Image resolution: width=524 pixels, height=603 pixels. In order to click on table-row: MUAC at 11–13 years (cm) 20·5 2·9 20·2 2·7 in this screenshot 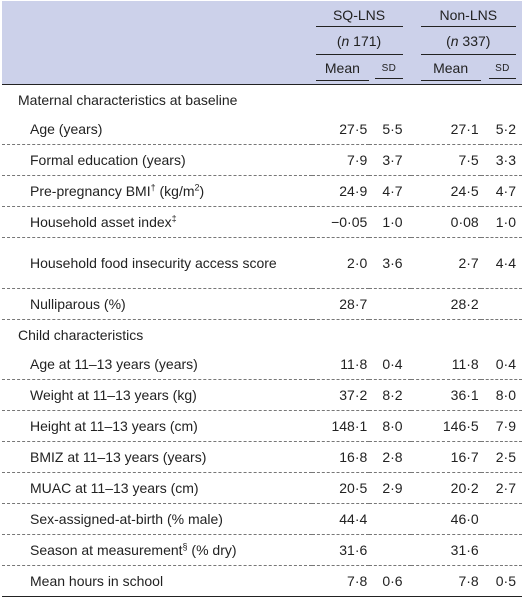, I will do `click(262, 488)`.